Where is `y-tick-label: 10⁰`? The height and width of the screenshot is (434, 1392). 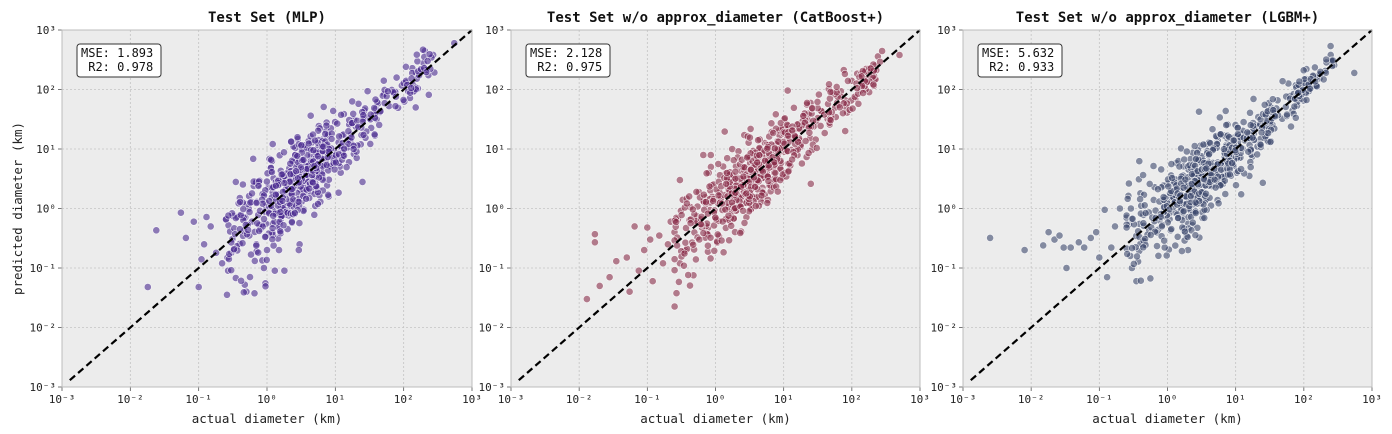
y-tick-label: 10⁰ is located at coordinates (46, 209).